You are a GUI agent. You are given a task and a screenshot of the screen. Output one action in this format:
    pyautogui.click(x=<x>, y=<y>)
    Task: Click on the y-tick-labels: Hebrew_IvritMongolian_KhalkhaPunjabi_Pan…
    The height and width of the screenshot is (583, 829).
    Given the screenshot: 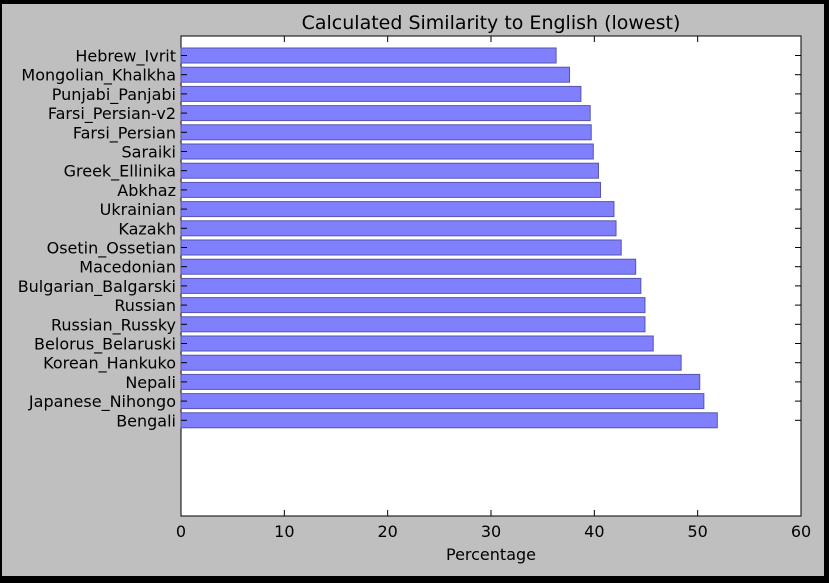 What is the action you would take?
    pyautogui.click(x=97, y=239)
    